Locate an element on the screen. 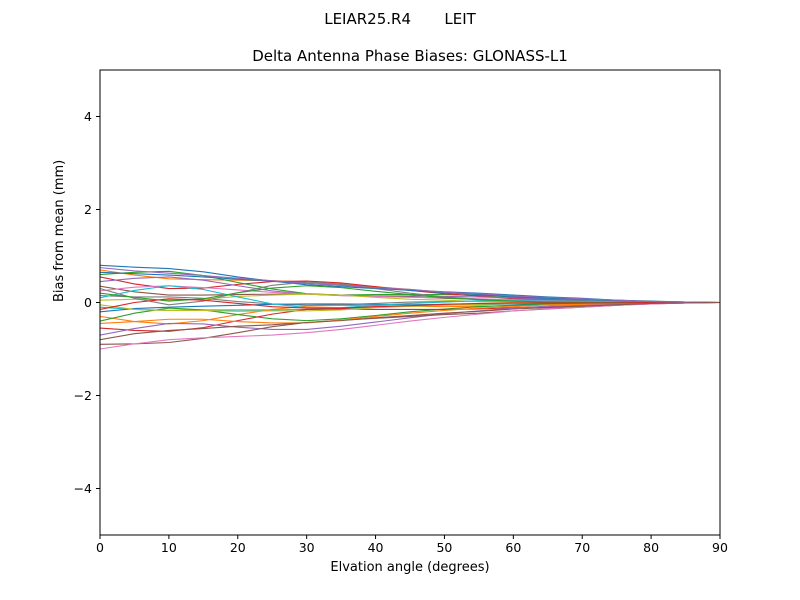 This screenshot has height=600, width=800. series-line-sv26 is located at coordinates (410, 321).